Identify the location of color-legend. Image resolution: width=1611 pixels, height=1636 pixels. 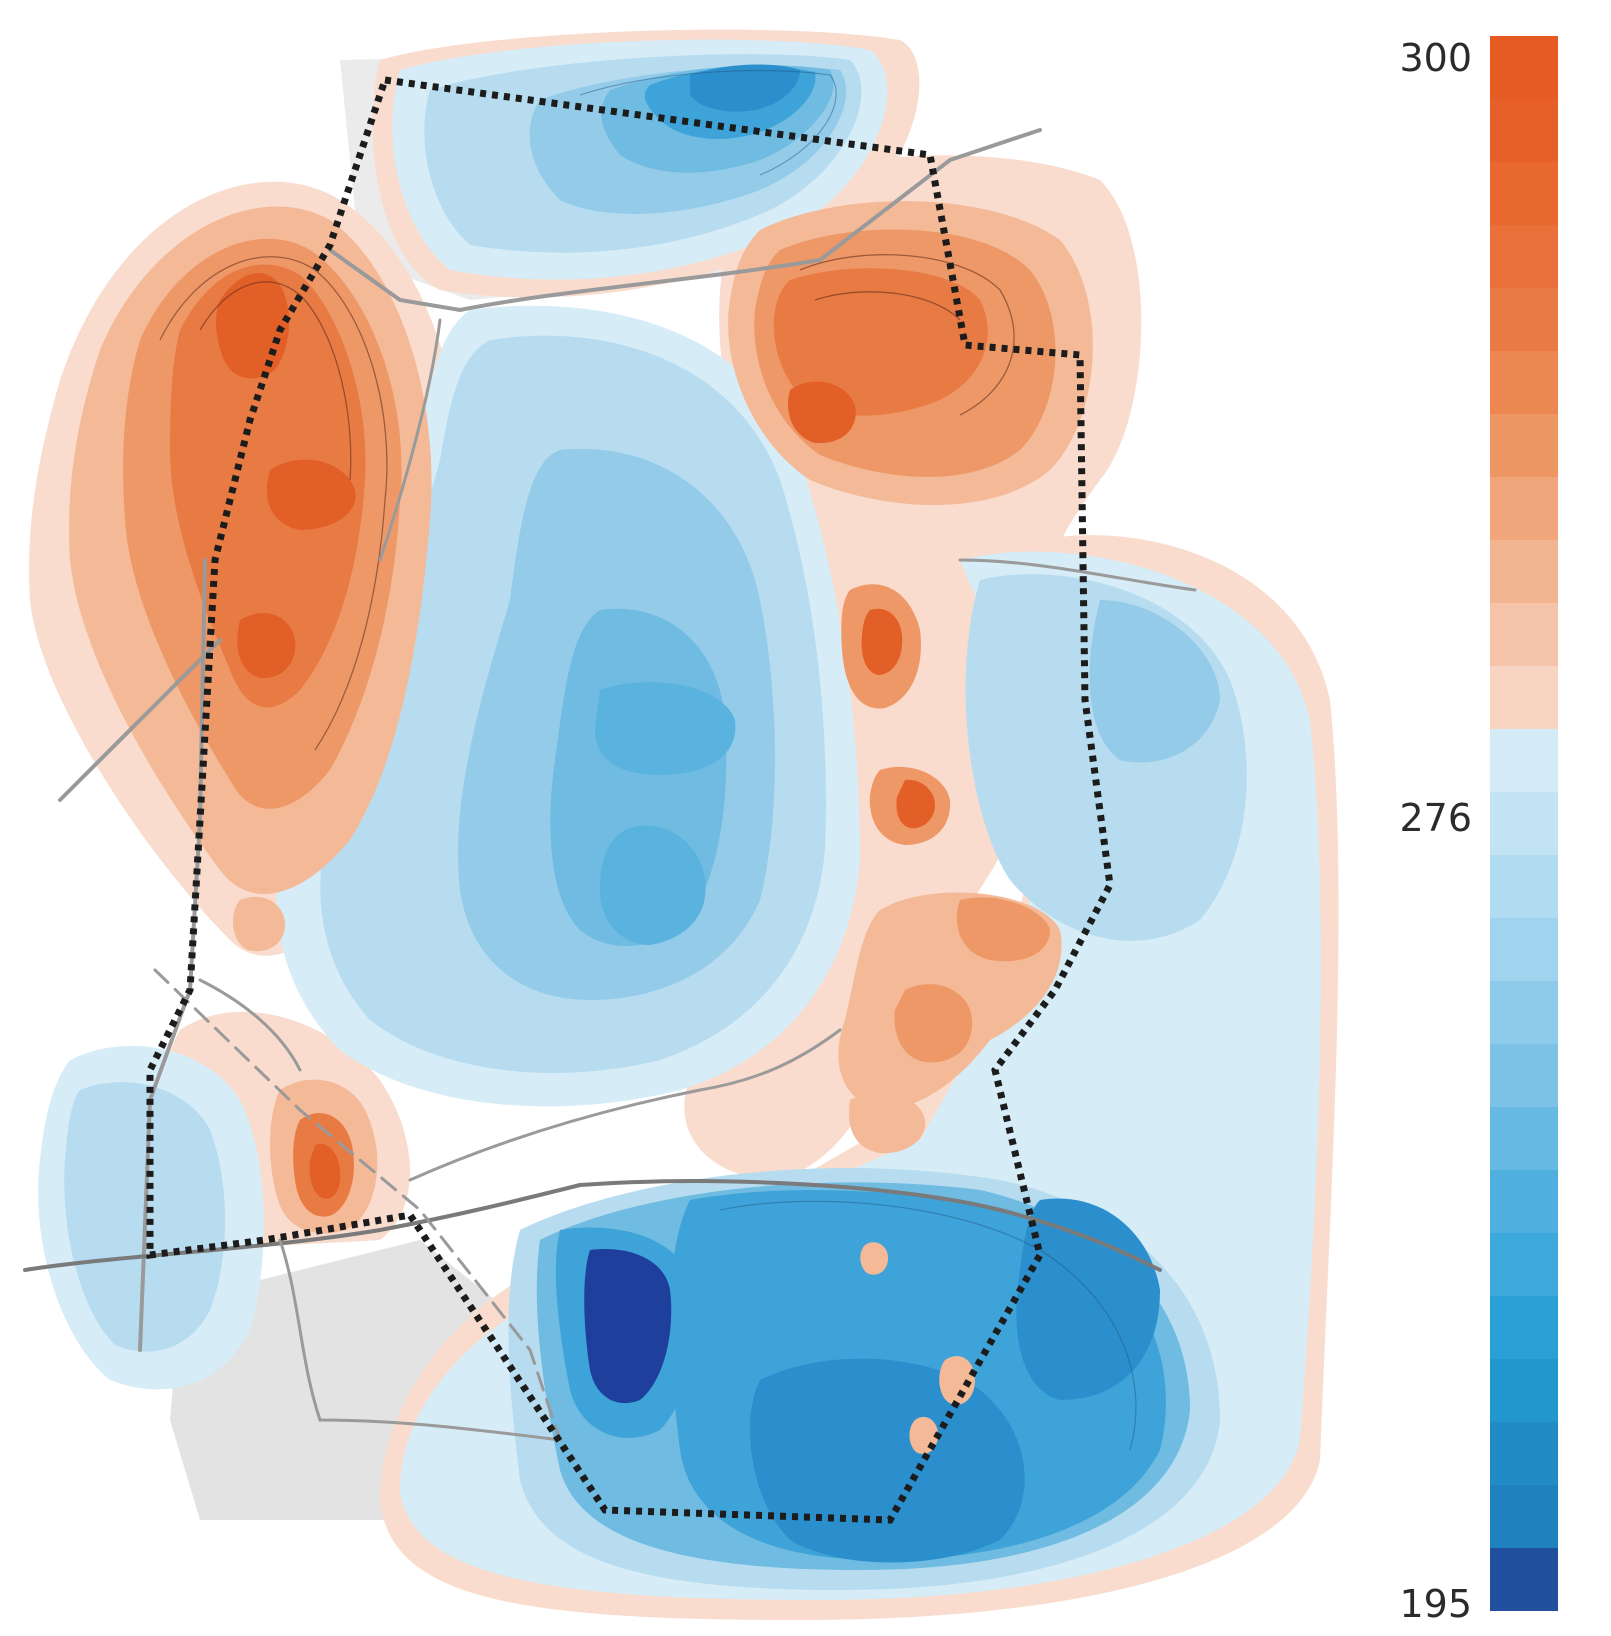
(1524, 824).